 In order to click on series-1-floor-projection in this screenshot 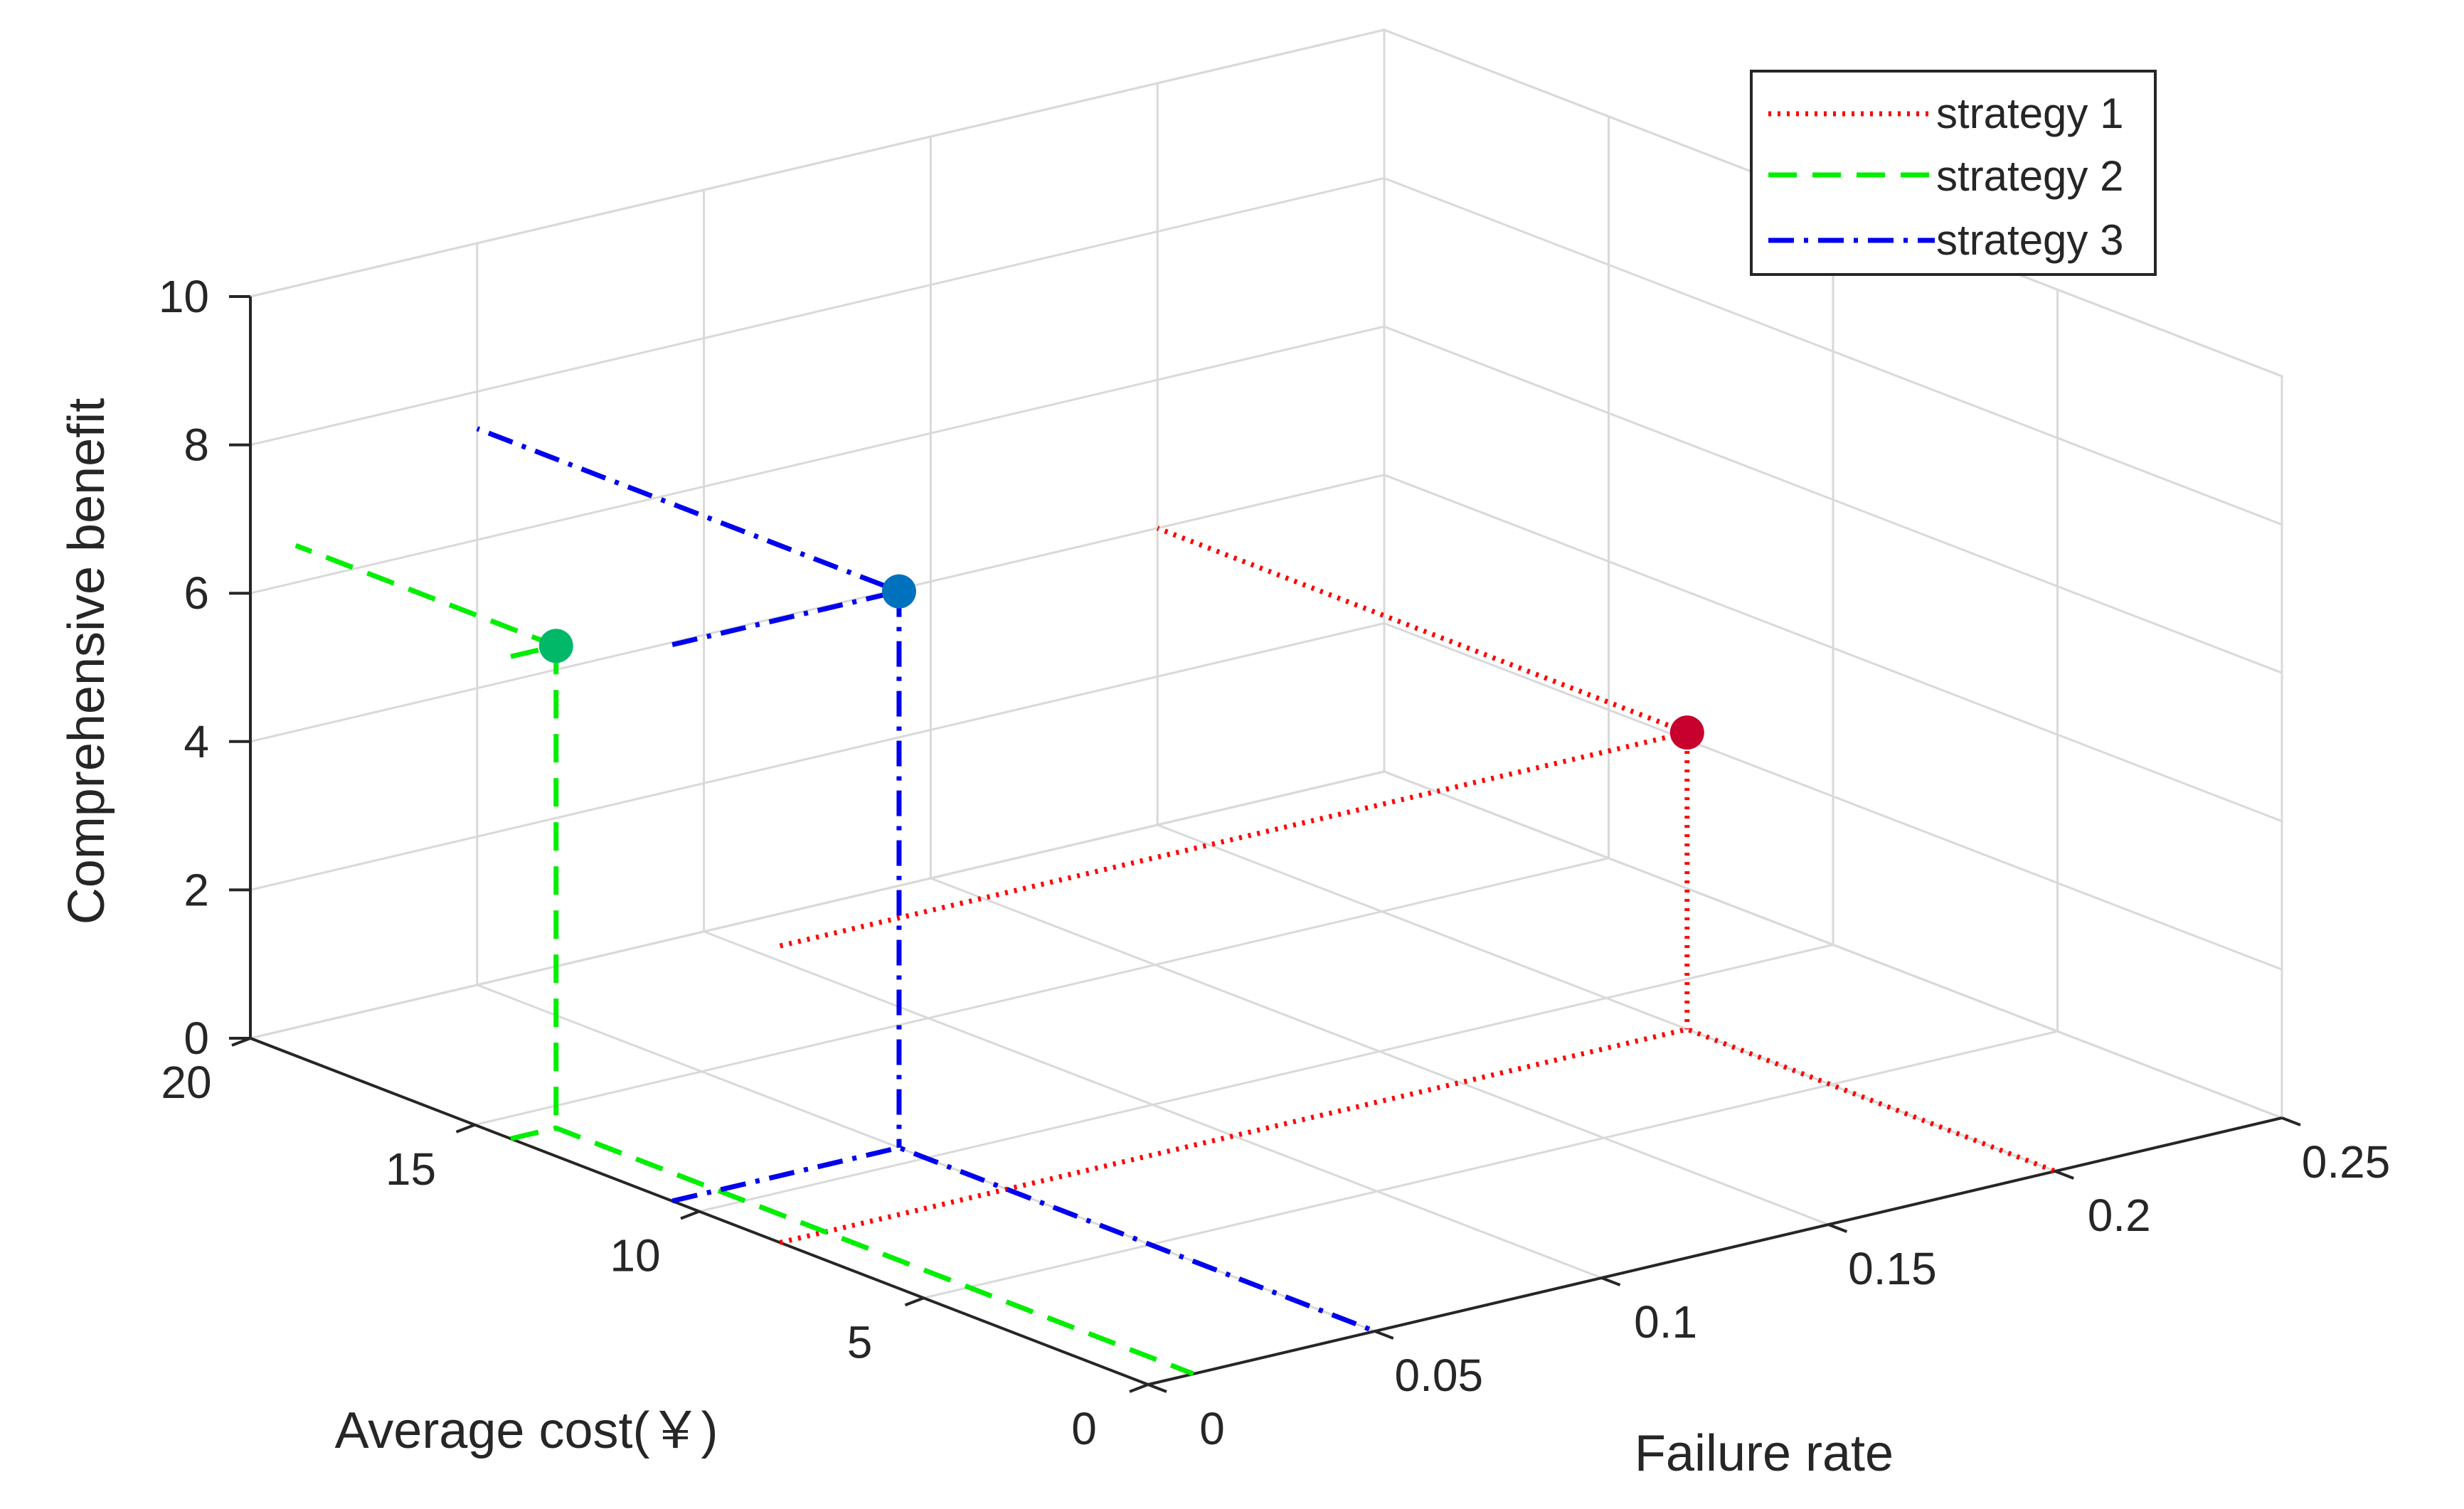, I will do `click(1417, 1135)`.